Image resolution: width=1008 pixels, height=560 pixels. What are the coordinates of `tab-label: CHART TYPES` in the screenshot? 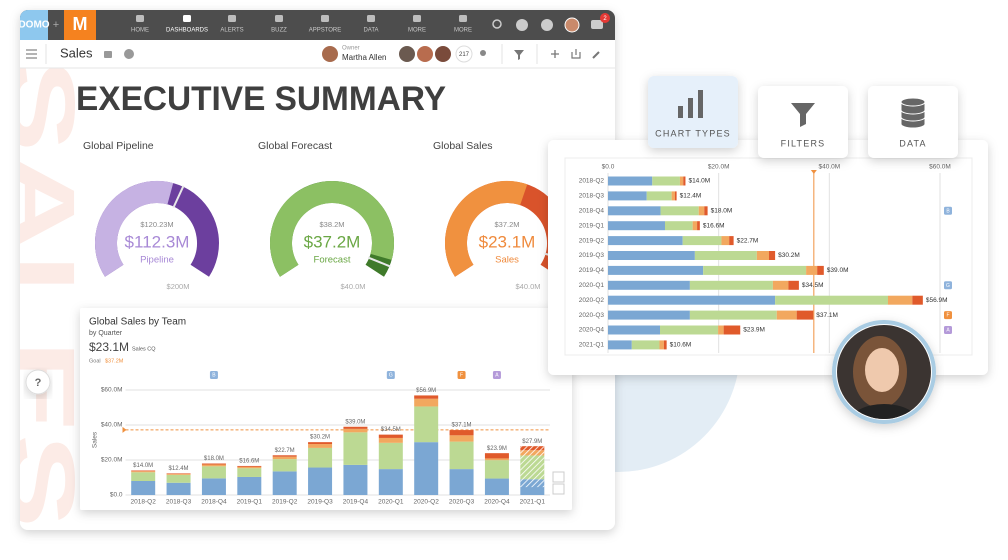 It's located at (693, 133).